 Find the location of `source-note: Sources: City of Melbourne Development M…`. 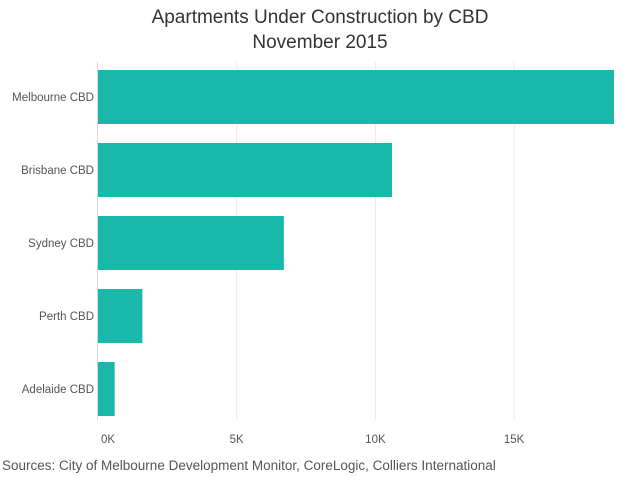

source-note: Sources: City of Melbourne Development M… is located at coordinates (249, 465).